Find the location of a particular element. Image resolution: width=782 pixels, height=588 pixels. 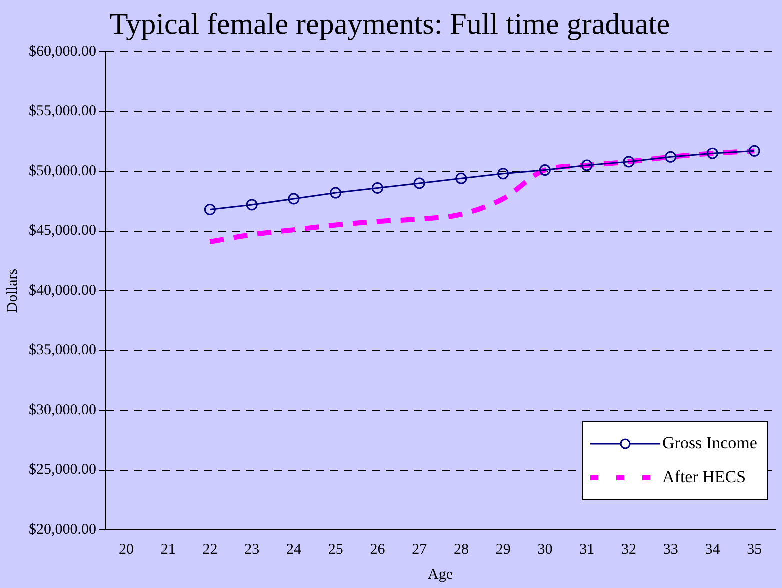

chart-title: Typical female repayments: Full time graduate is located at coordinates (390, 24).